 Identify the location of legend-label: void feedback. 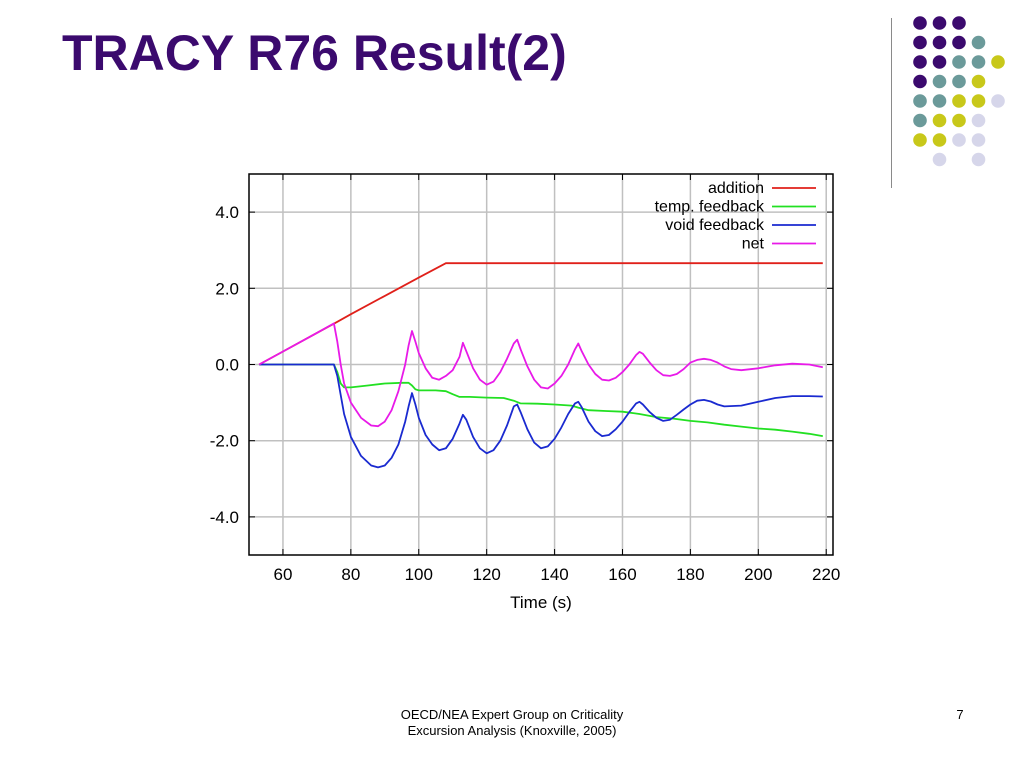
(715, 225).